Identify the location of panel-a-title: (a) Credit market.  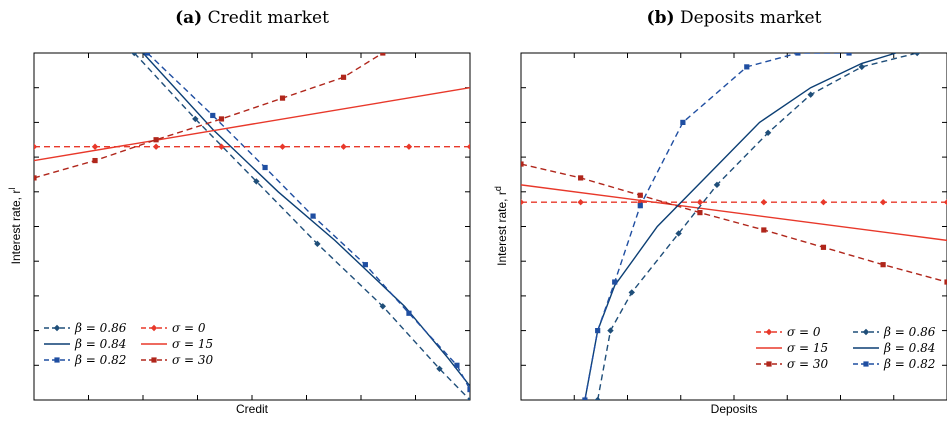
(252, 18).